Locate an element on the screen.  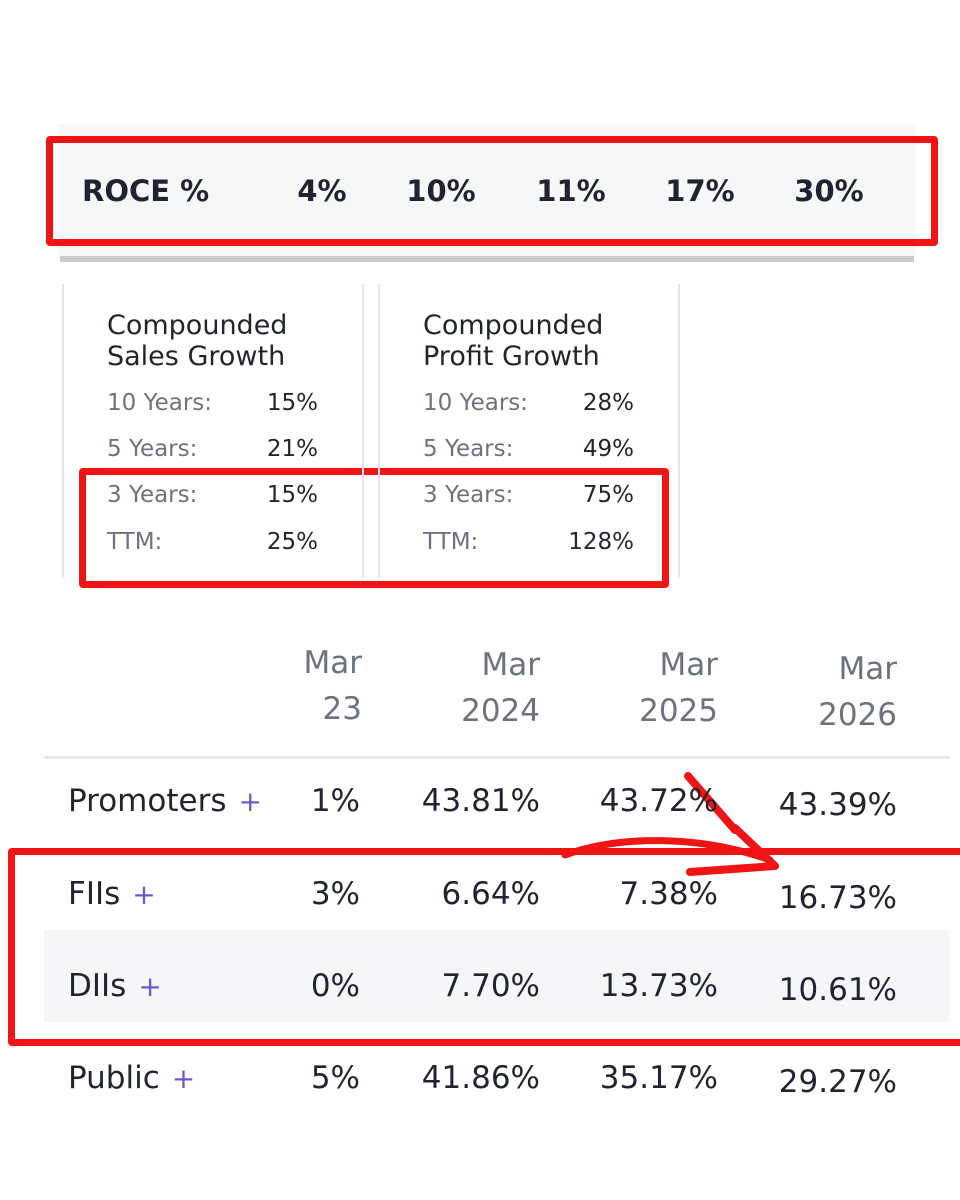
cell-clip: 5% is located at coordinates (331, 1082).